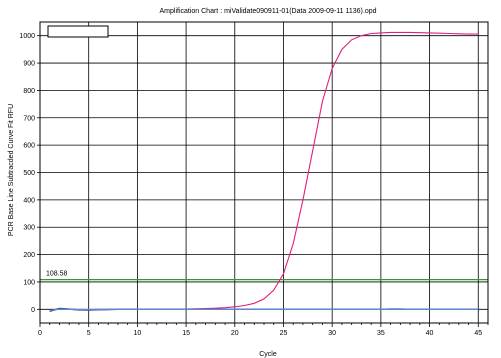 This screenshot has height=358, width=501. Describe the element at coordinates (11, 170) in the screenshot. I see `y-axis-title: PCR Base Line Subtracded Curve Fit RFU` at that location.